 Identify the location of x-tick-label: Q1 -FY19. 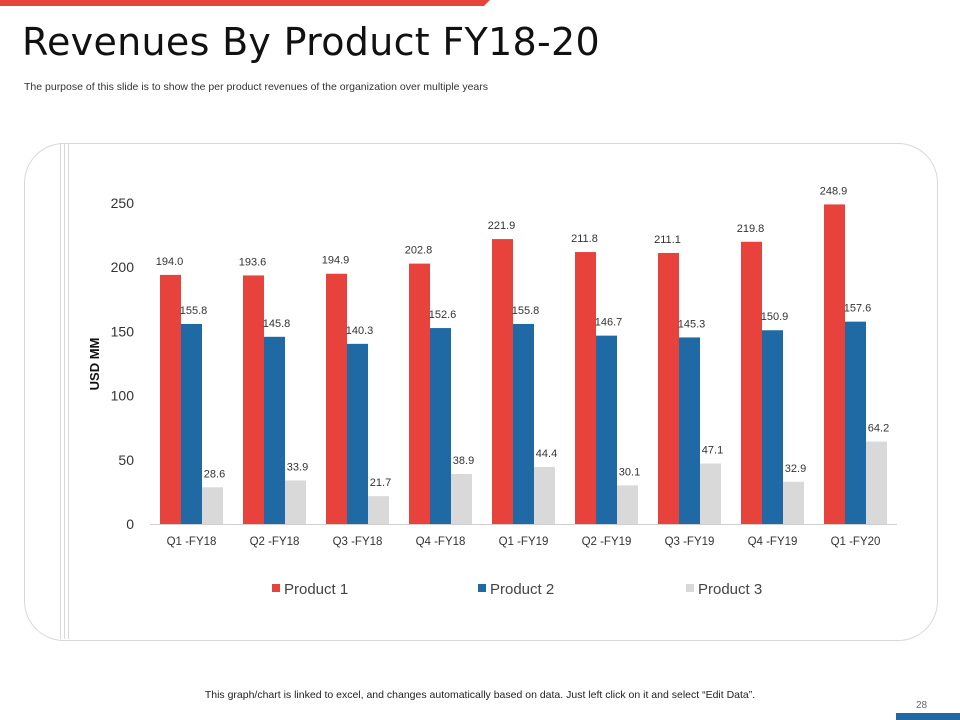
(524, 542).